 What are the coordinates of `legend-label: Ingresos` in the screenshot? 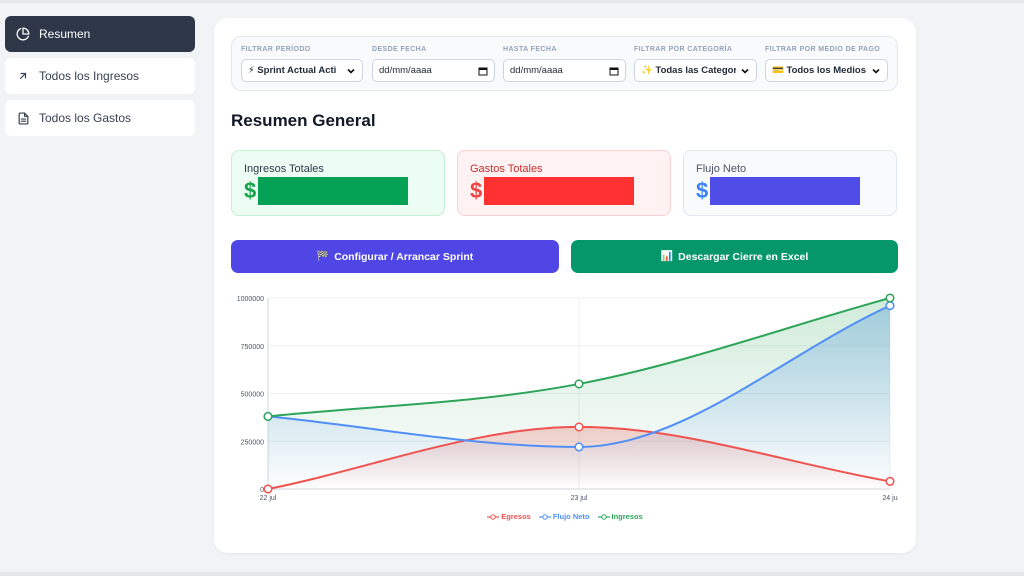 It's located at (627, 516).